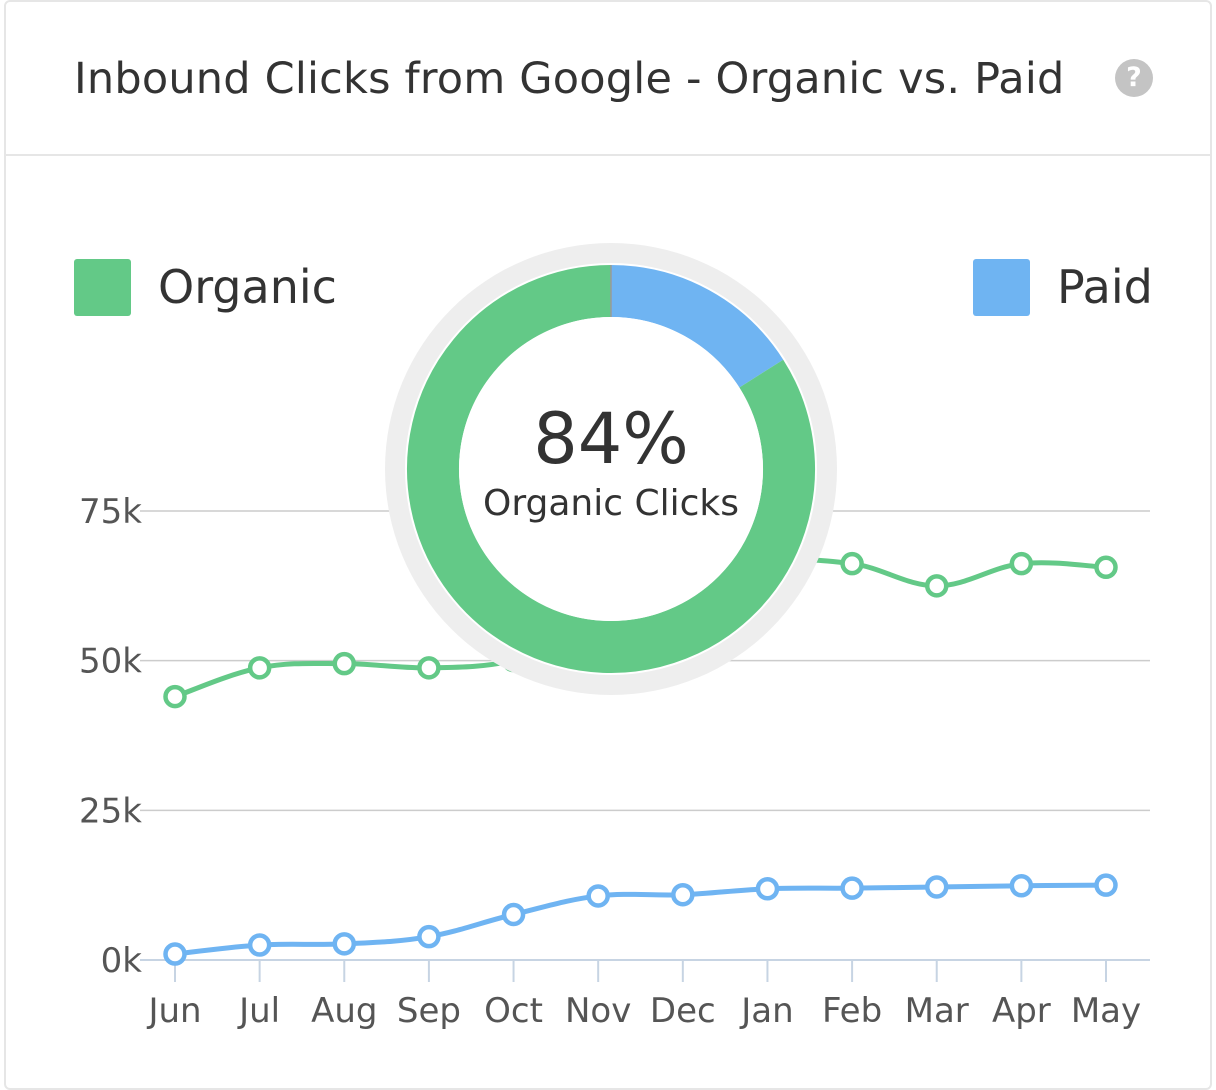 The height and width of the screenshot is (1090, 1216). What do you see at coordinates (766, 1011) in the screenshot?
I see `x-tick-label: Jan` at bounding box center [766, 1011].